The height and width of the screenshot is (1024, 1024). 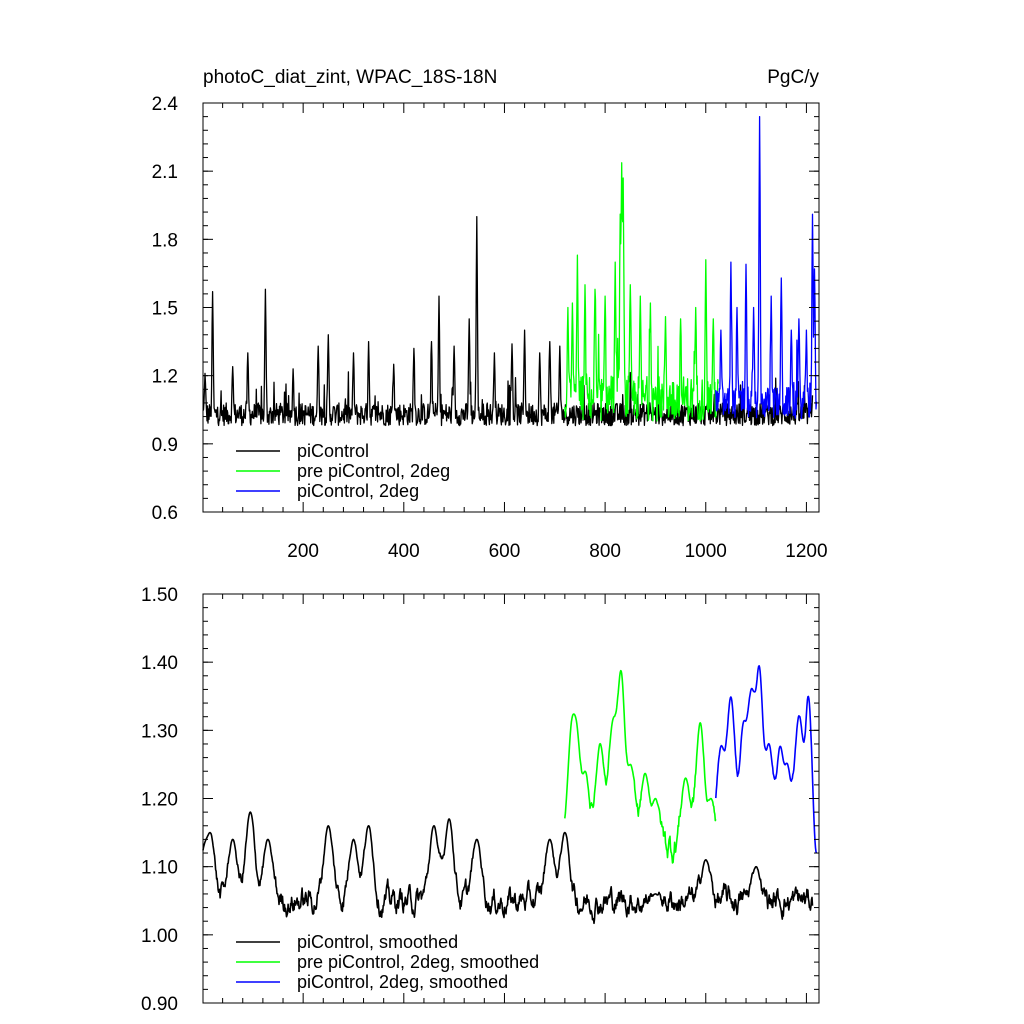 I want to click on legend-label: piControl, so click(x=333, y=451).